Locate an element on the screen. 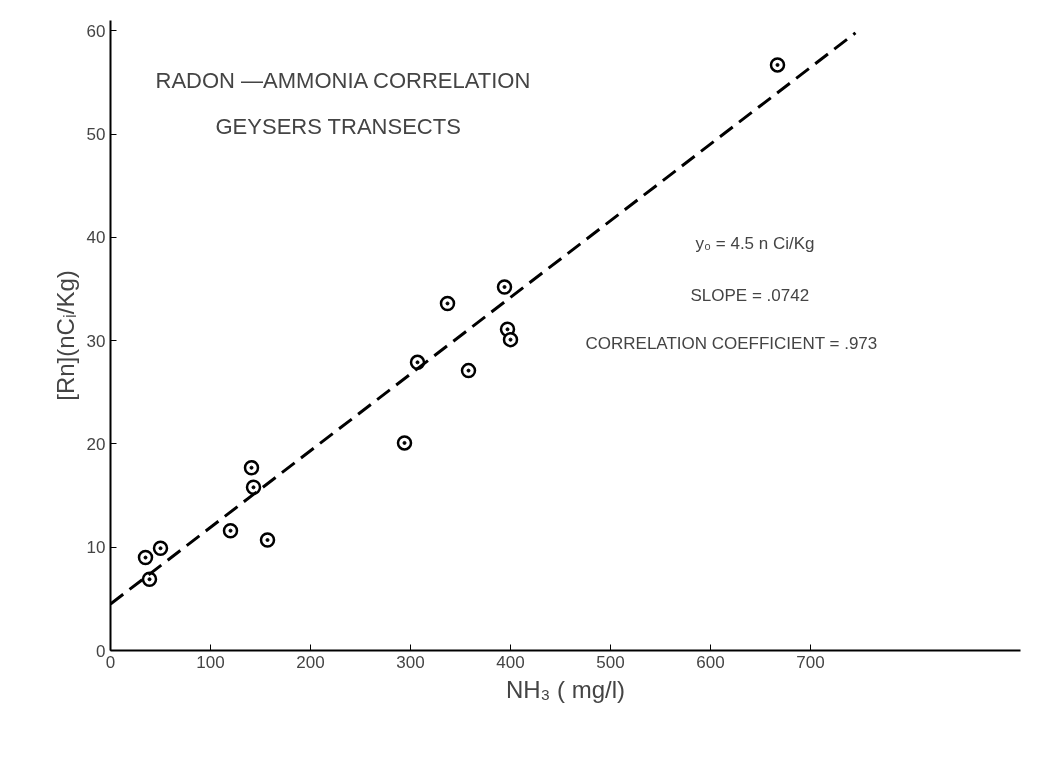  y-tick-label: 40 is located at coordinates (96, 238).